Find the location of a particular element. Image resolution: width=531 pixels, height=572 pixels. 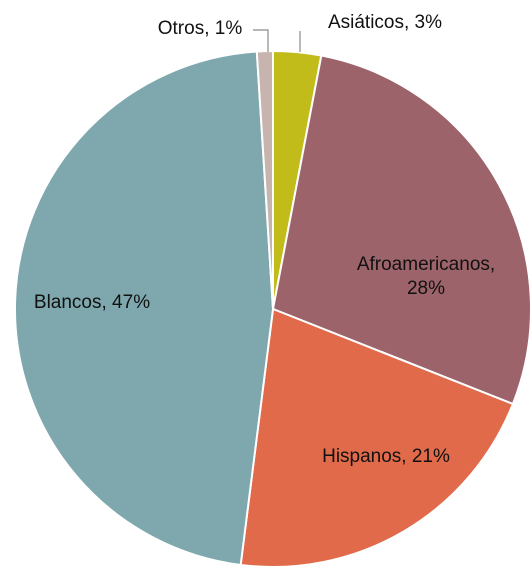

label-hispanos: Hispanos, 21% is located at coordinates (386, 456).